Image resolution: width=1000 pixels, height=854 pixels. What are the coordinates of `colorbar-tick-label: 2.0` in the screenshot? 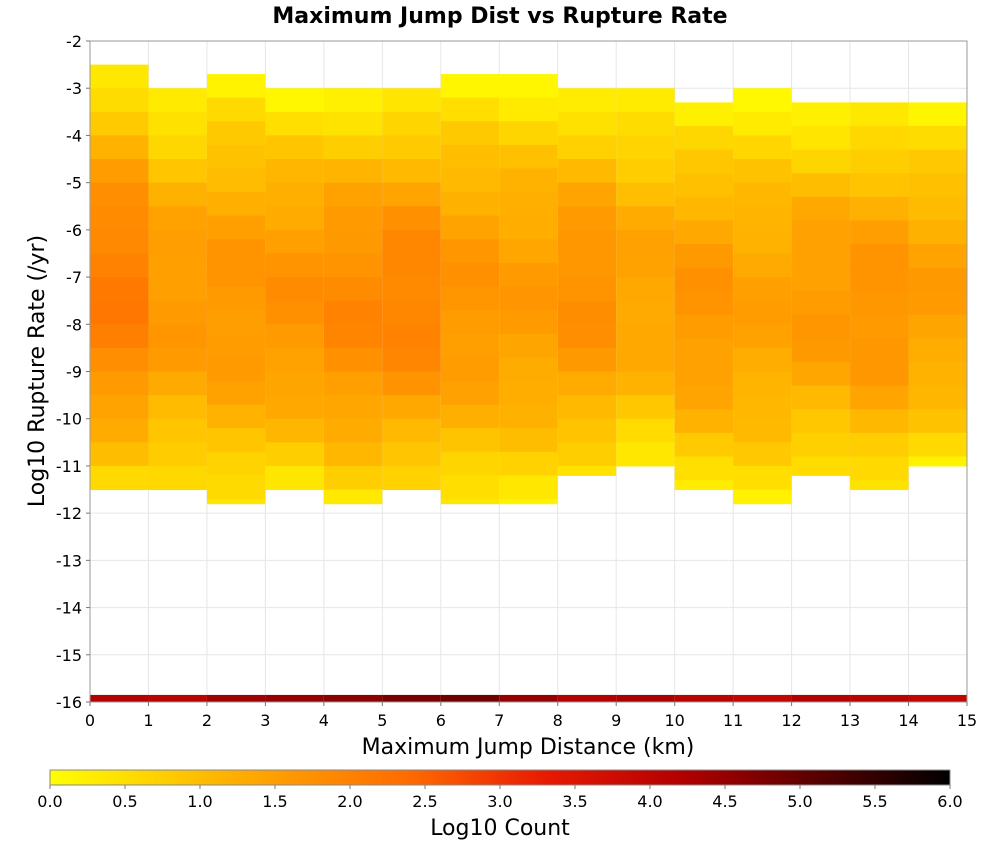 It's located at (349, 801).